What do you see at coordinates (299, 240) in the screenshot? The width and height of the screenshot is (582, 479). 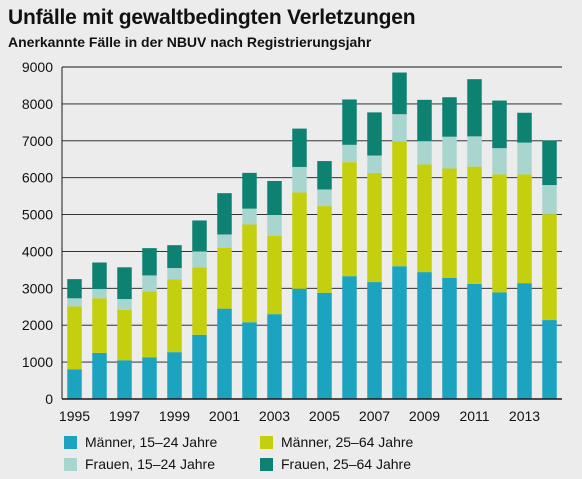 I see `bar-segment-2004-s1` at bounding box center [299, 240].